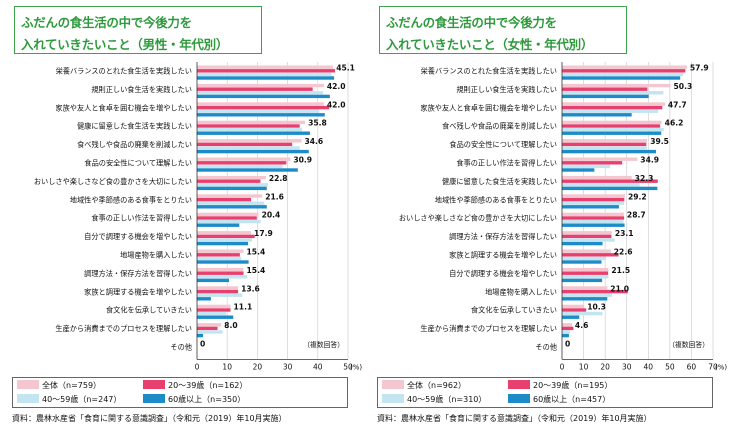 Image resolution: width=730 pixels, height=433 pixels. What do you see at coordinates (488, 107) in the screenshot?
I see `category-label: 家族や友人と食卓を囲む機会を増やしたい` at bounding box center [488, 107].